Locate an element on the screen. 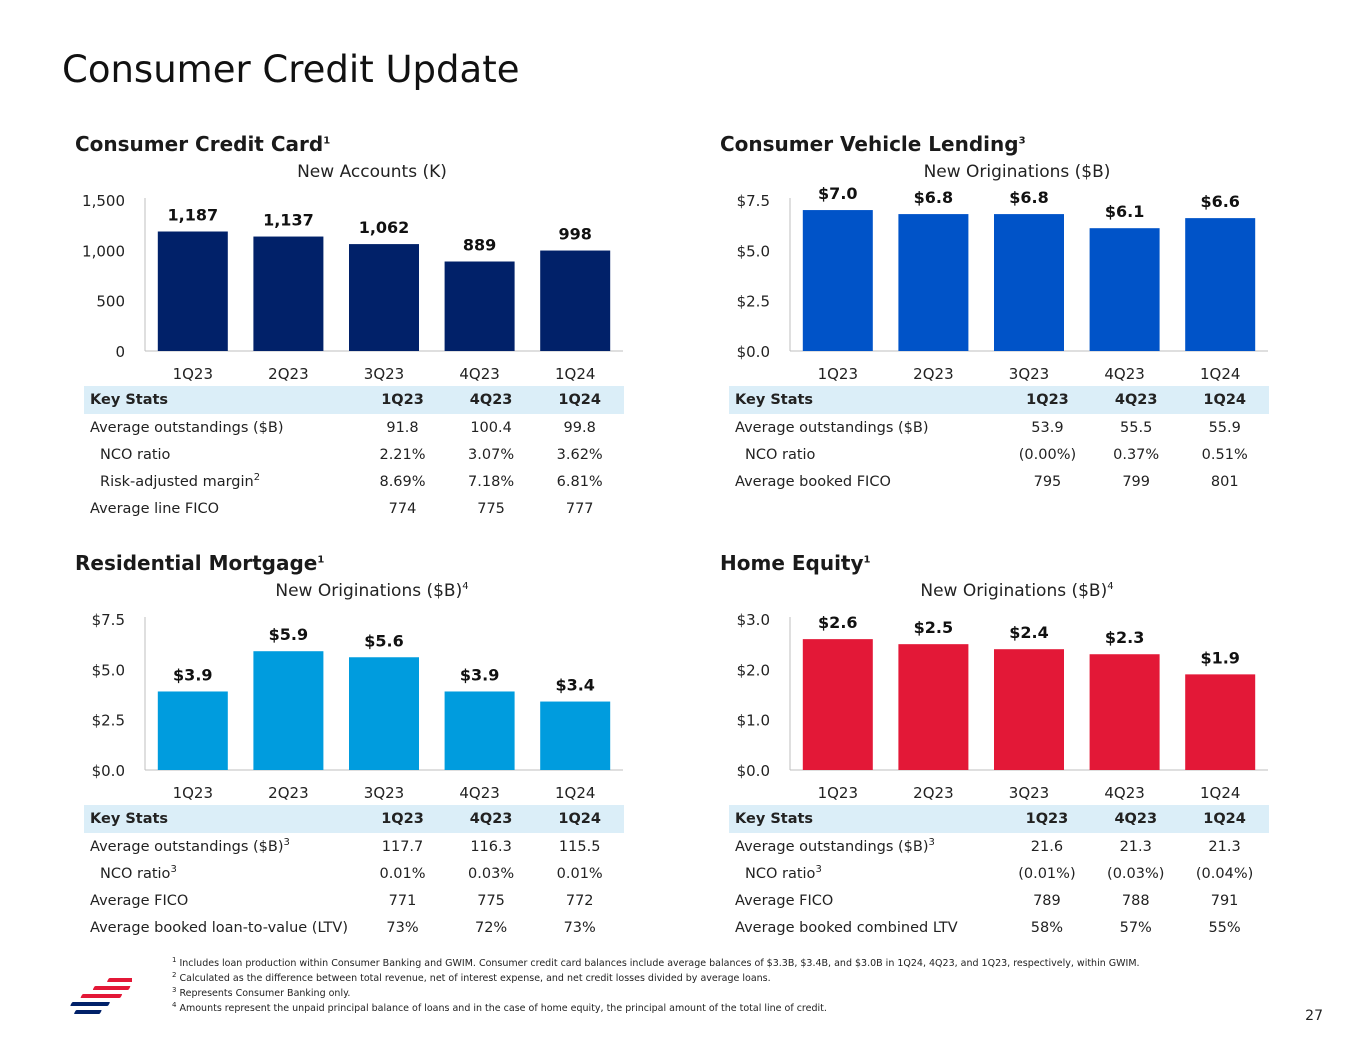 The height and width of the screenshot is (1055, 1365). row-label: Average line FICO is located at coordinates (155, 508).